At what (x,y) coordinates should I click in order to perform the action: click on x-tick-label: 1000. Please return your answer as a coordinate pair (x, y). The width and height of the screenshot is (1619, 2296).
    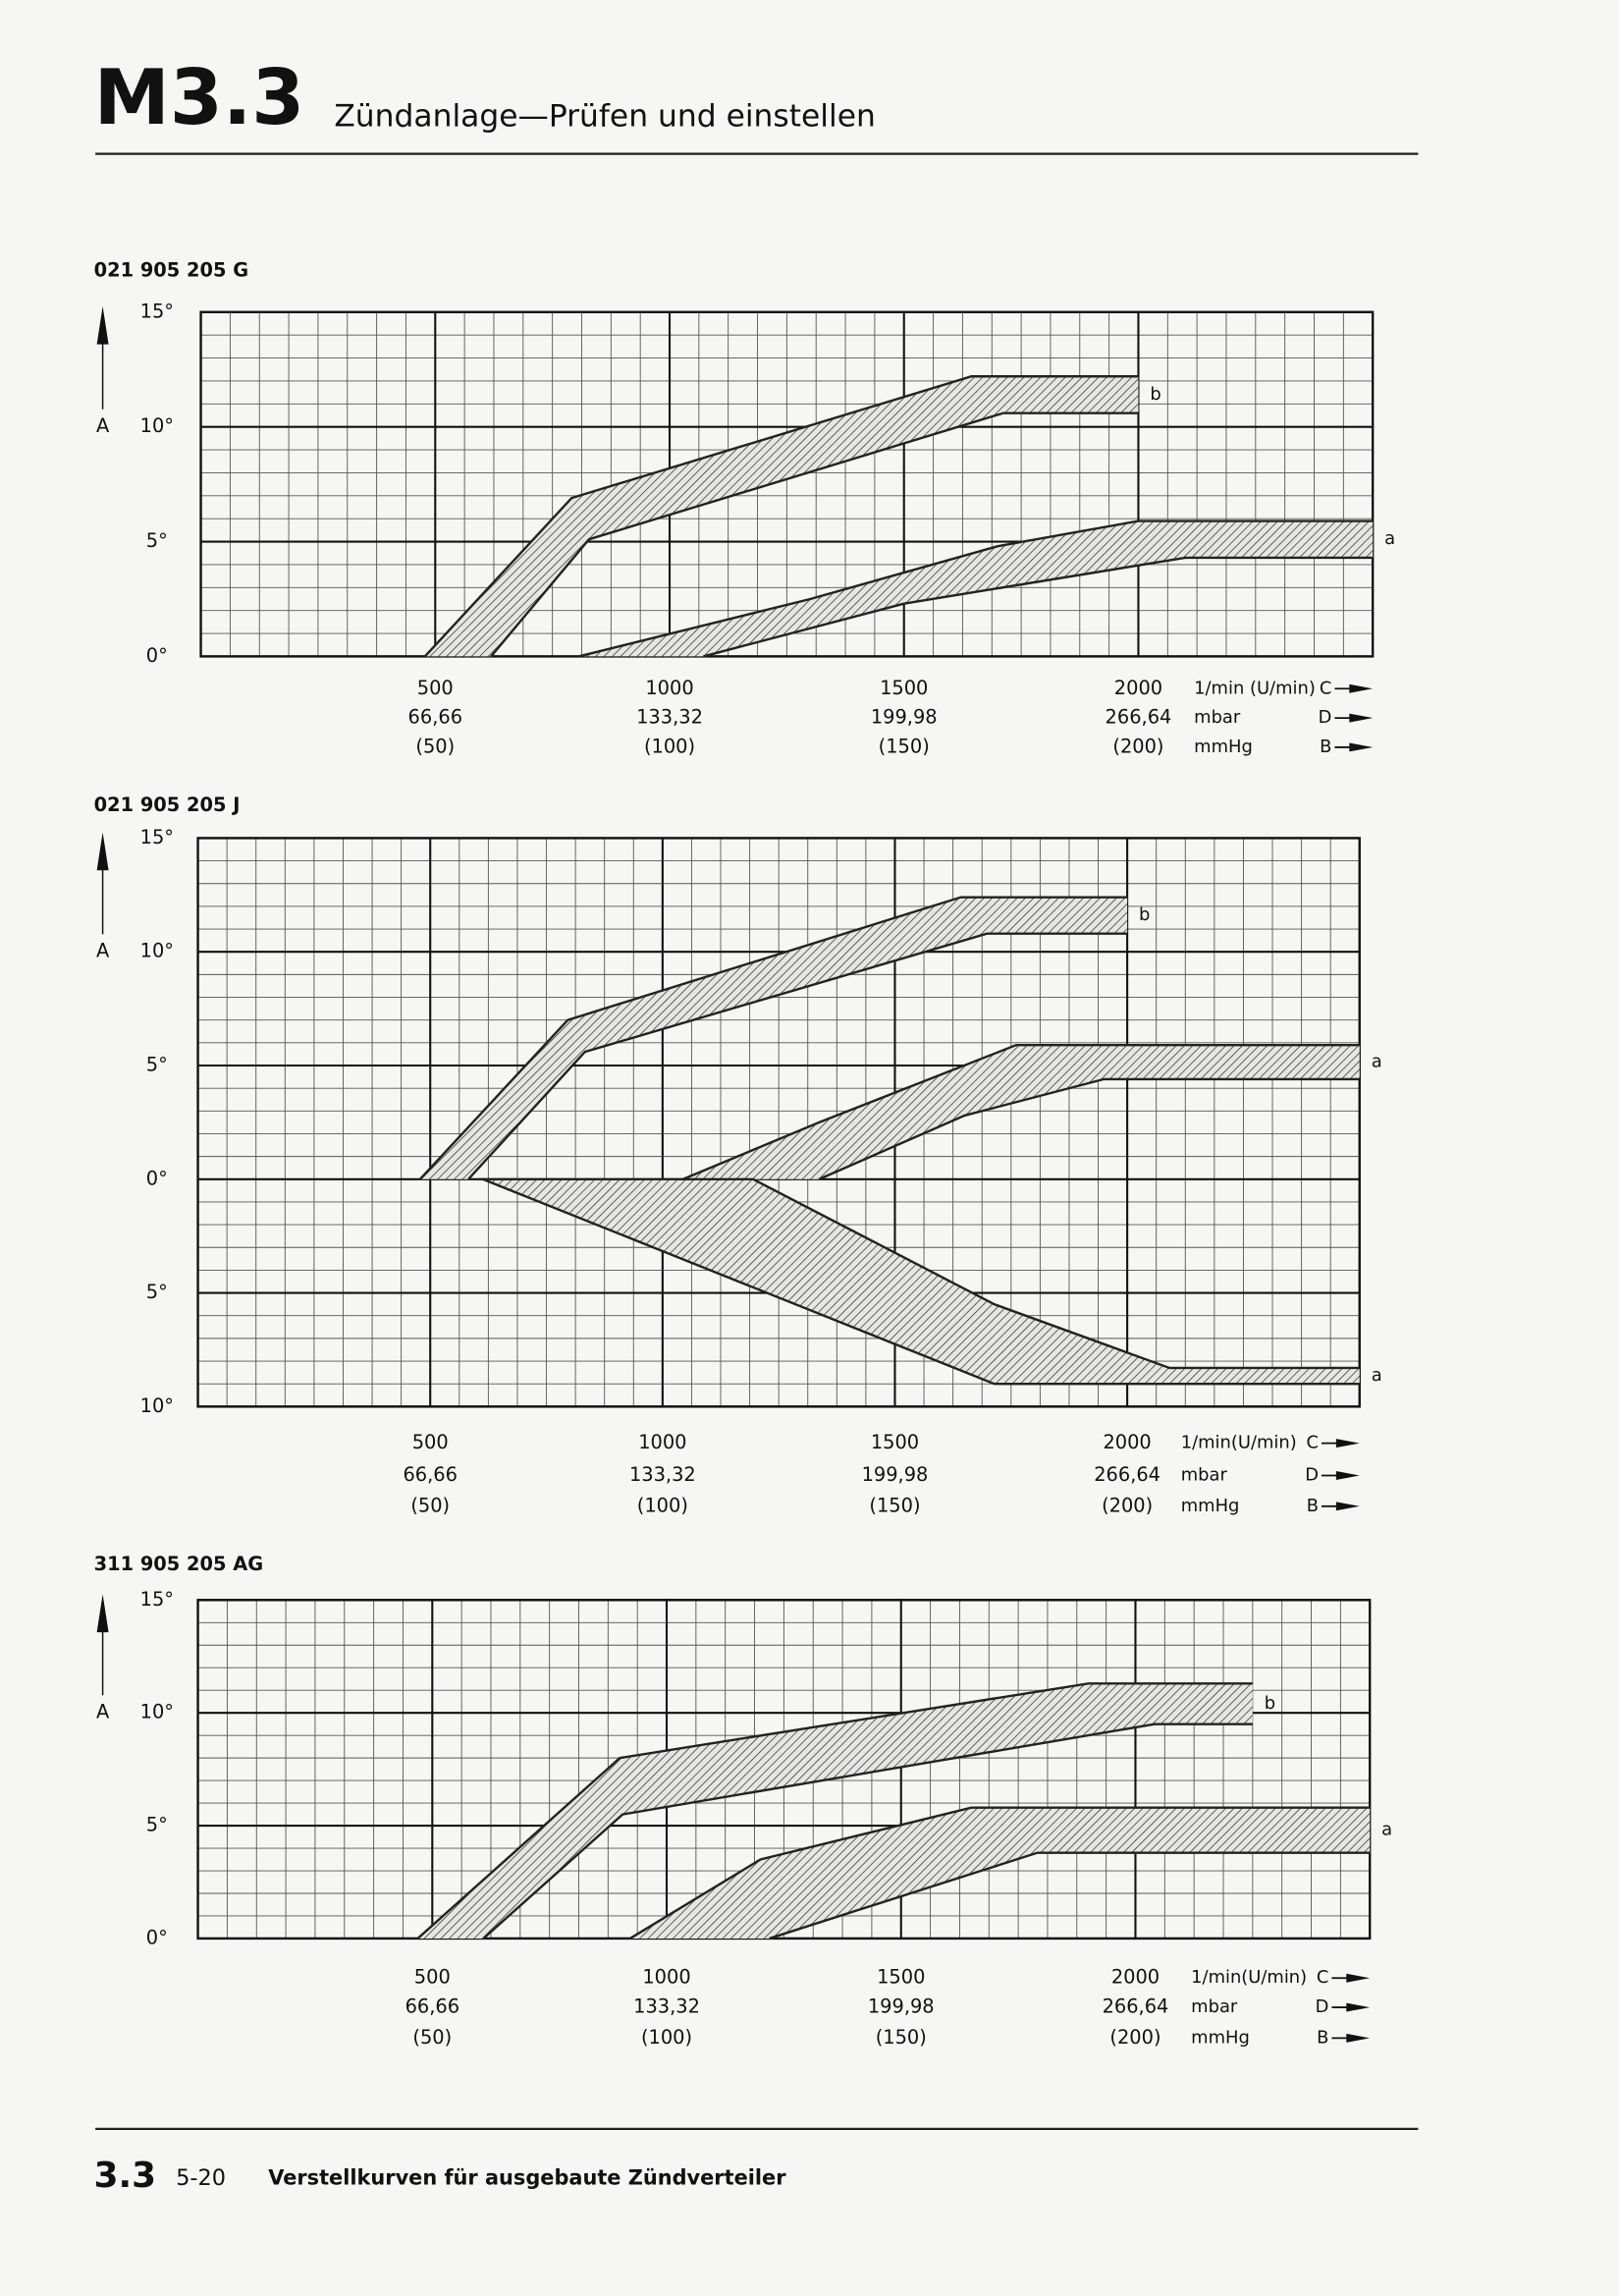
    Looking at the image, I should click on (666, 1977).